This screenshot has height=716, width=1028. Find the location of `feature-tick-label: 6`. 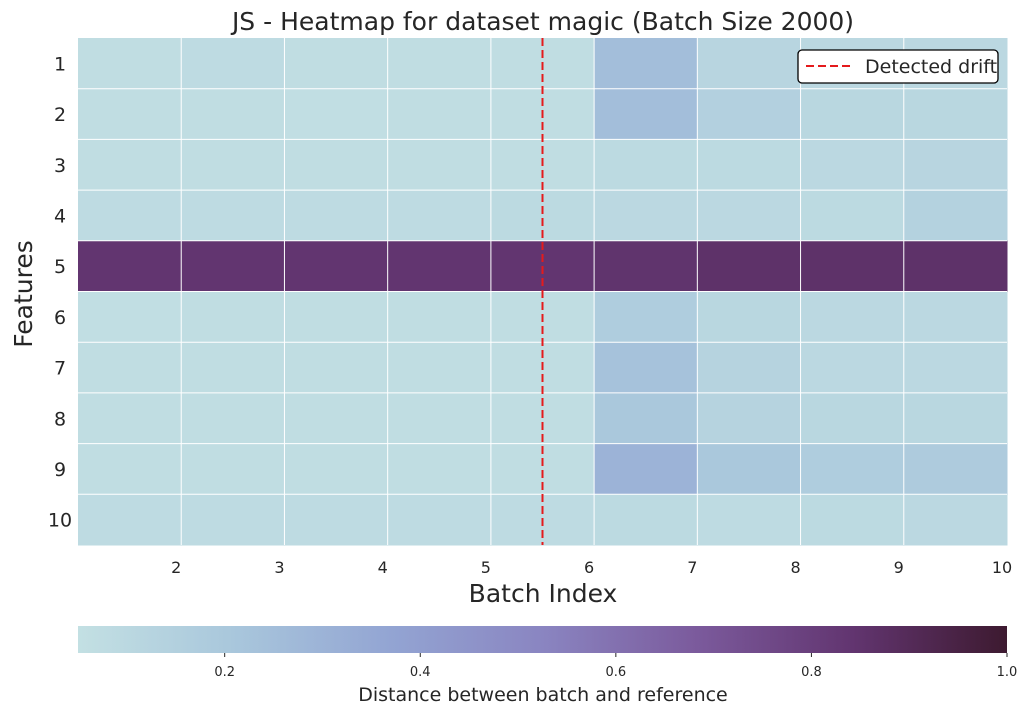

feature-tick-label: 6 is located at coordinates (60, 318).